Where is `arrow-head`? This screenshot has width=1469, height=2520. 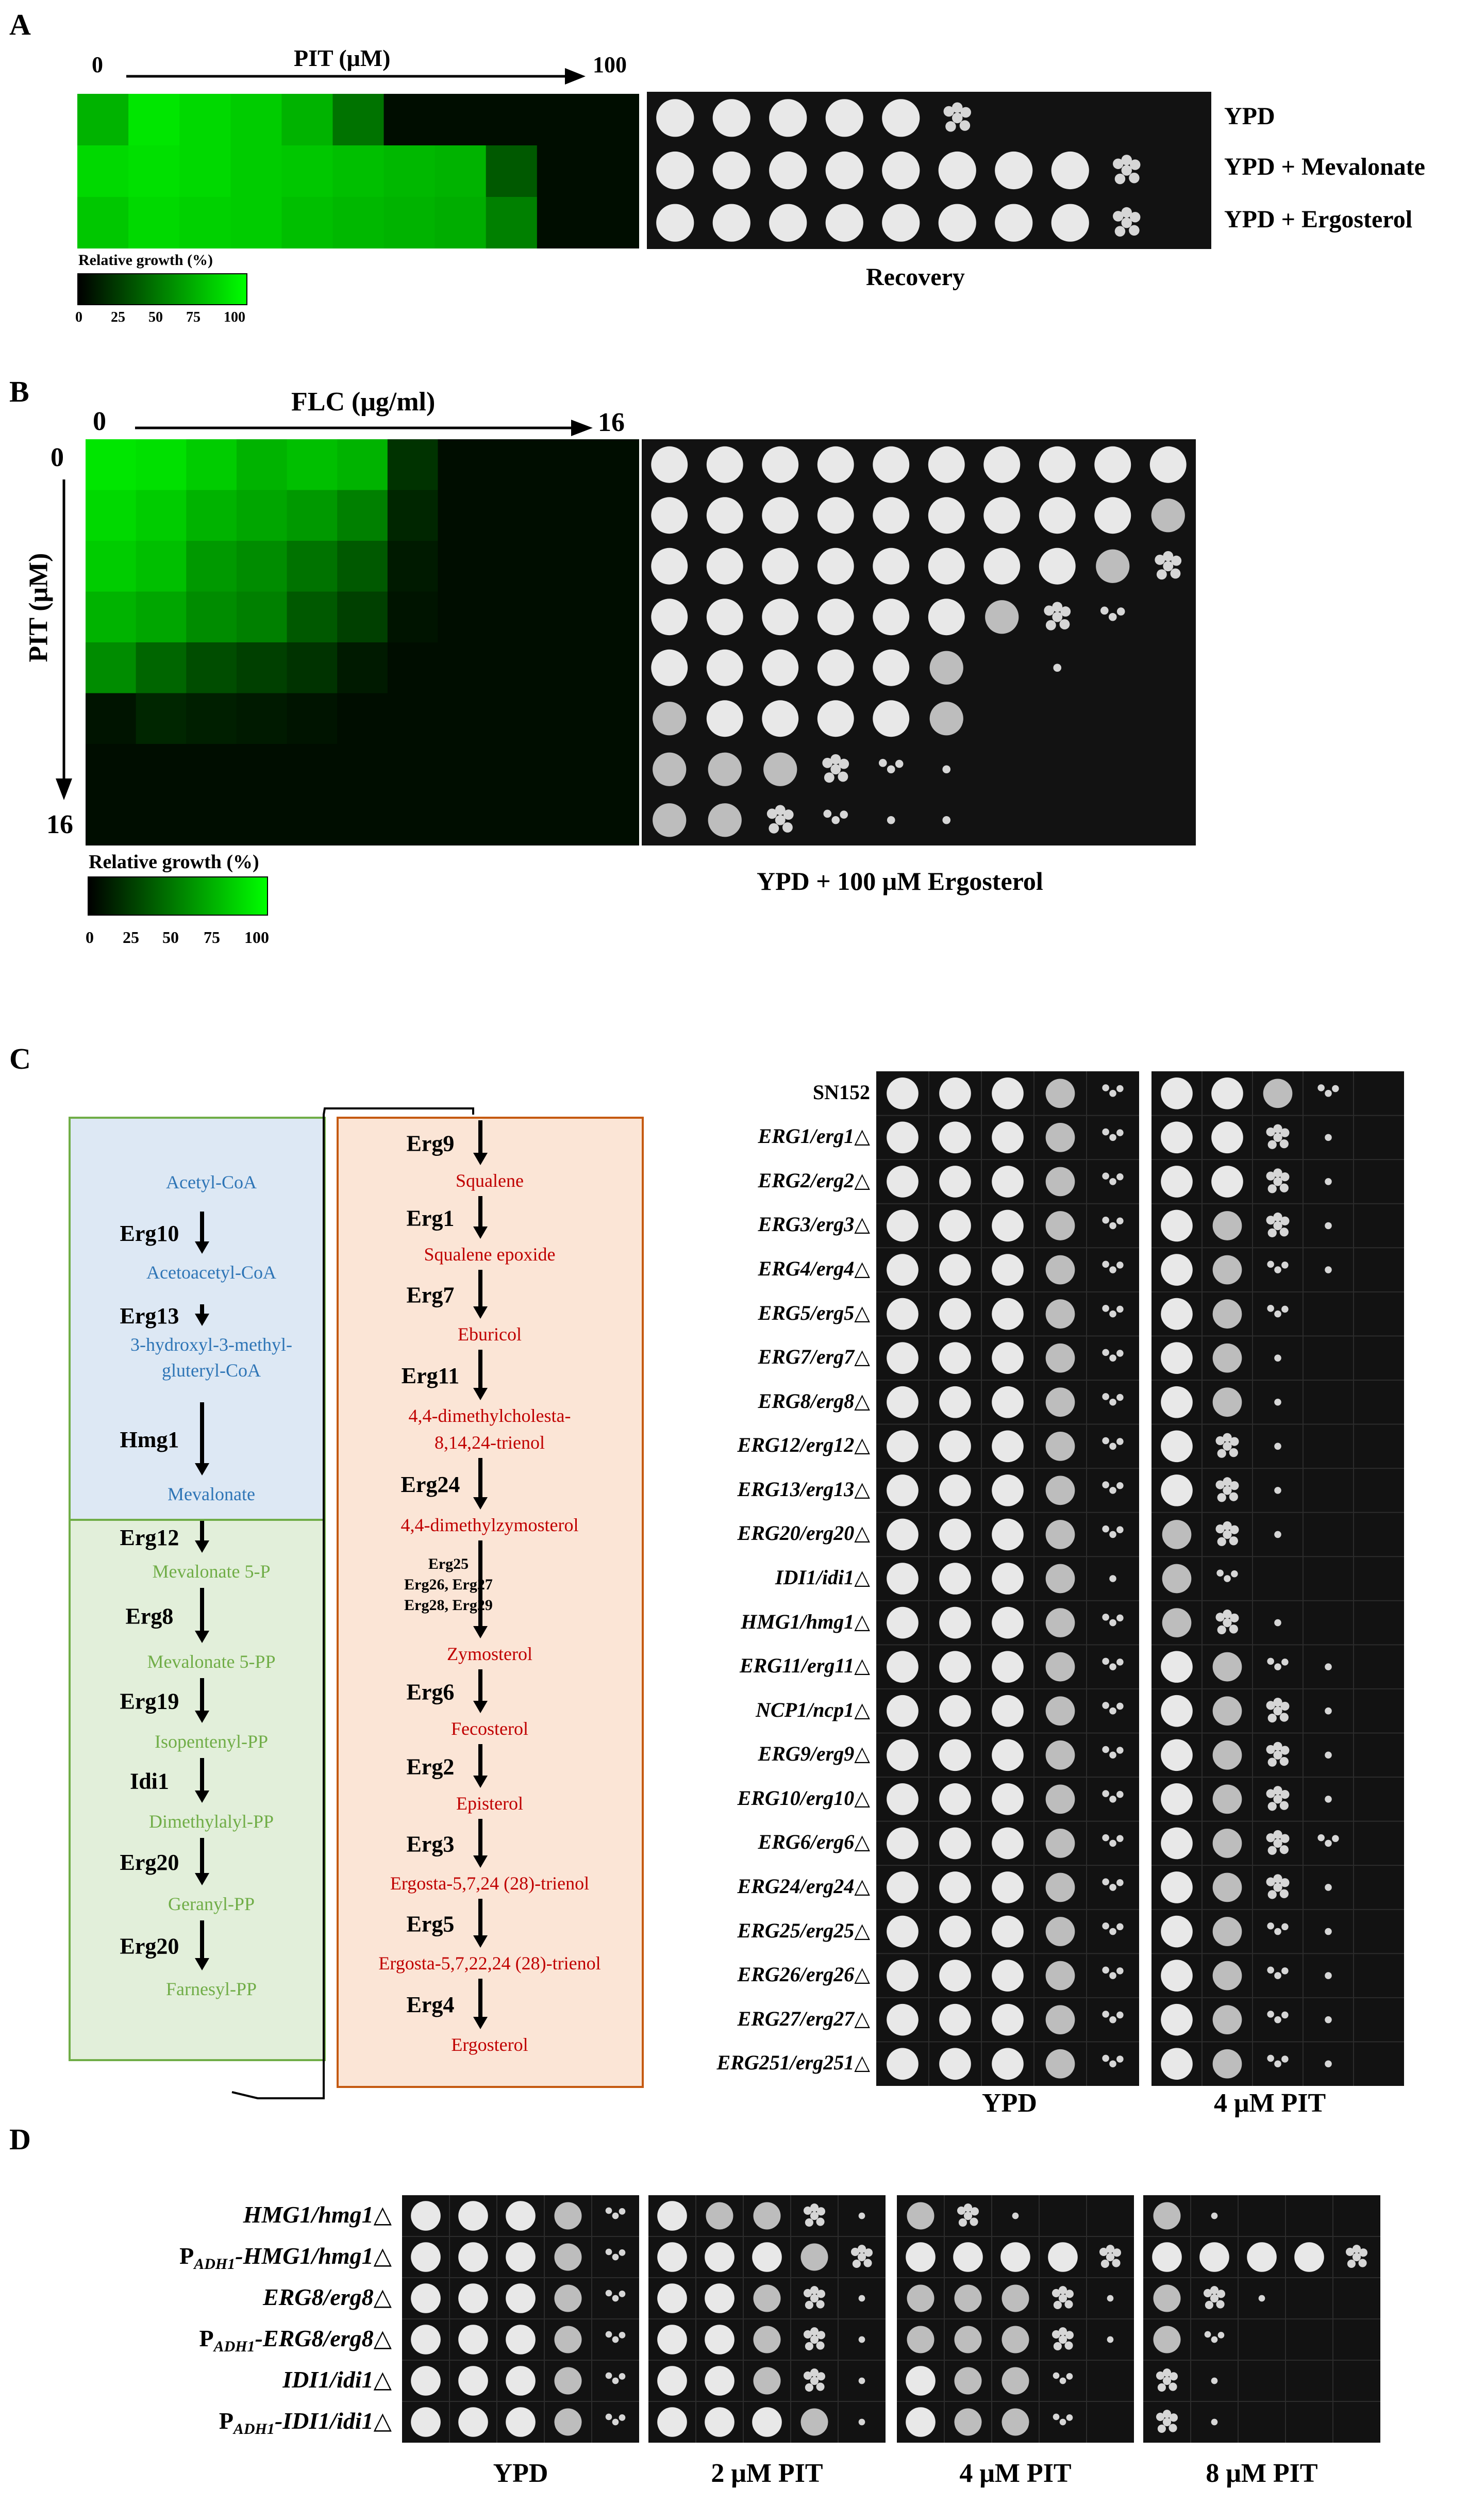
arrow-head is located at coordinates (202, 1717).